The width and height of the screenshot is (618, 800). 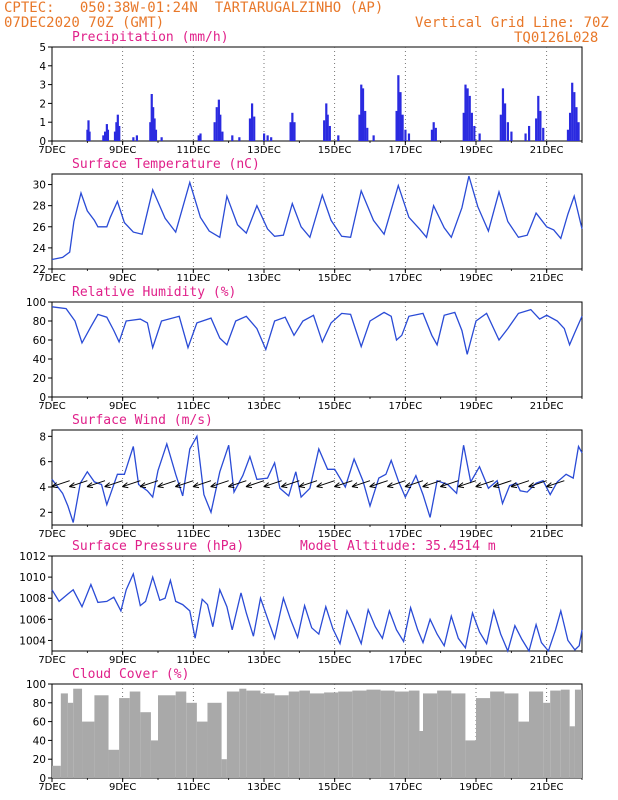 I want to click on x-tick-label: 17DEC, so click(x=405, y=406).